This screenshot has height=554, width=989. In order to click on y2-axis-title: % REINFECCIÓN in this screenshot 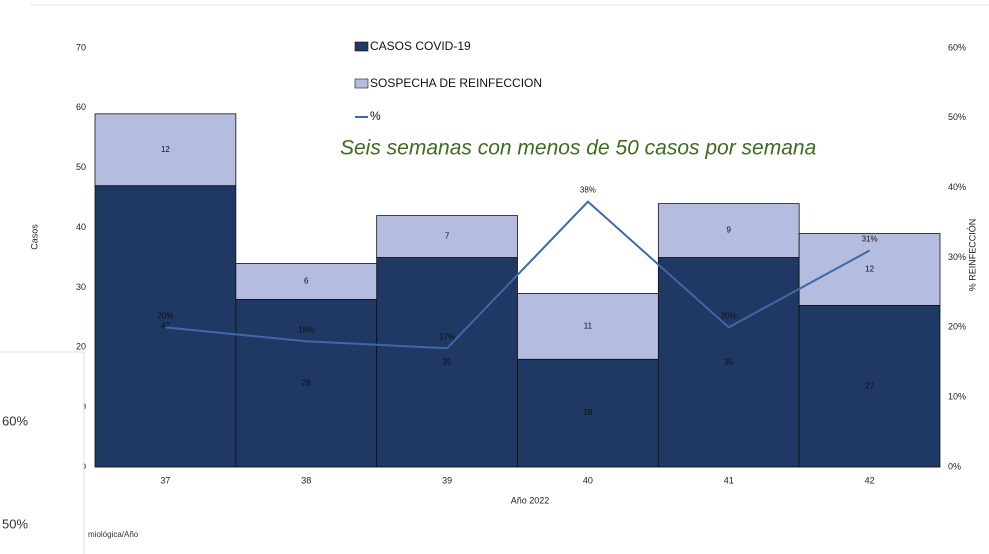, I will do `click(972, 255)`.